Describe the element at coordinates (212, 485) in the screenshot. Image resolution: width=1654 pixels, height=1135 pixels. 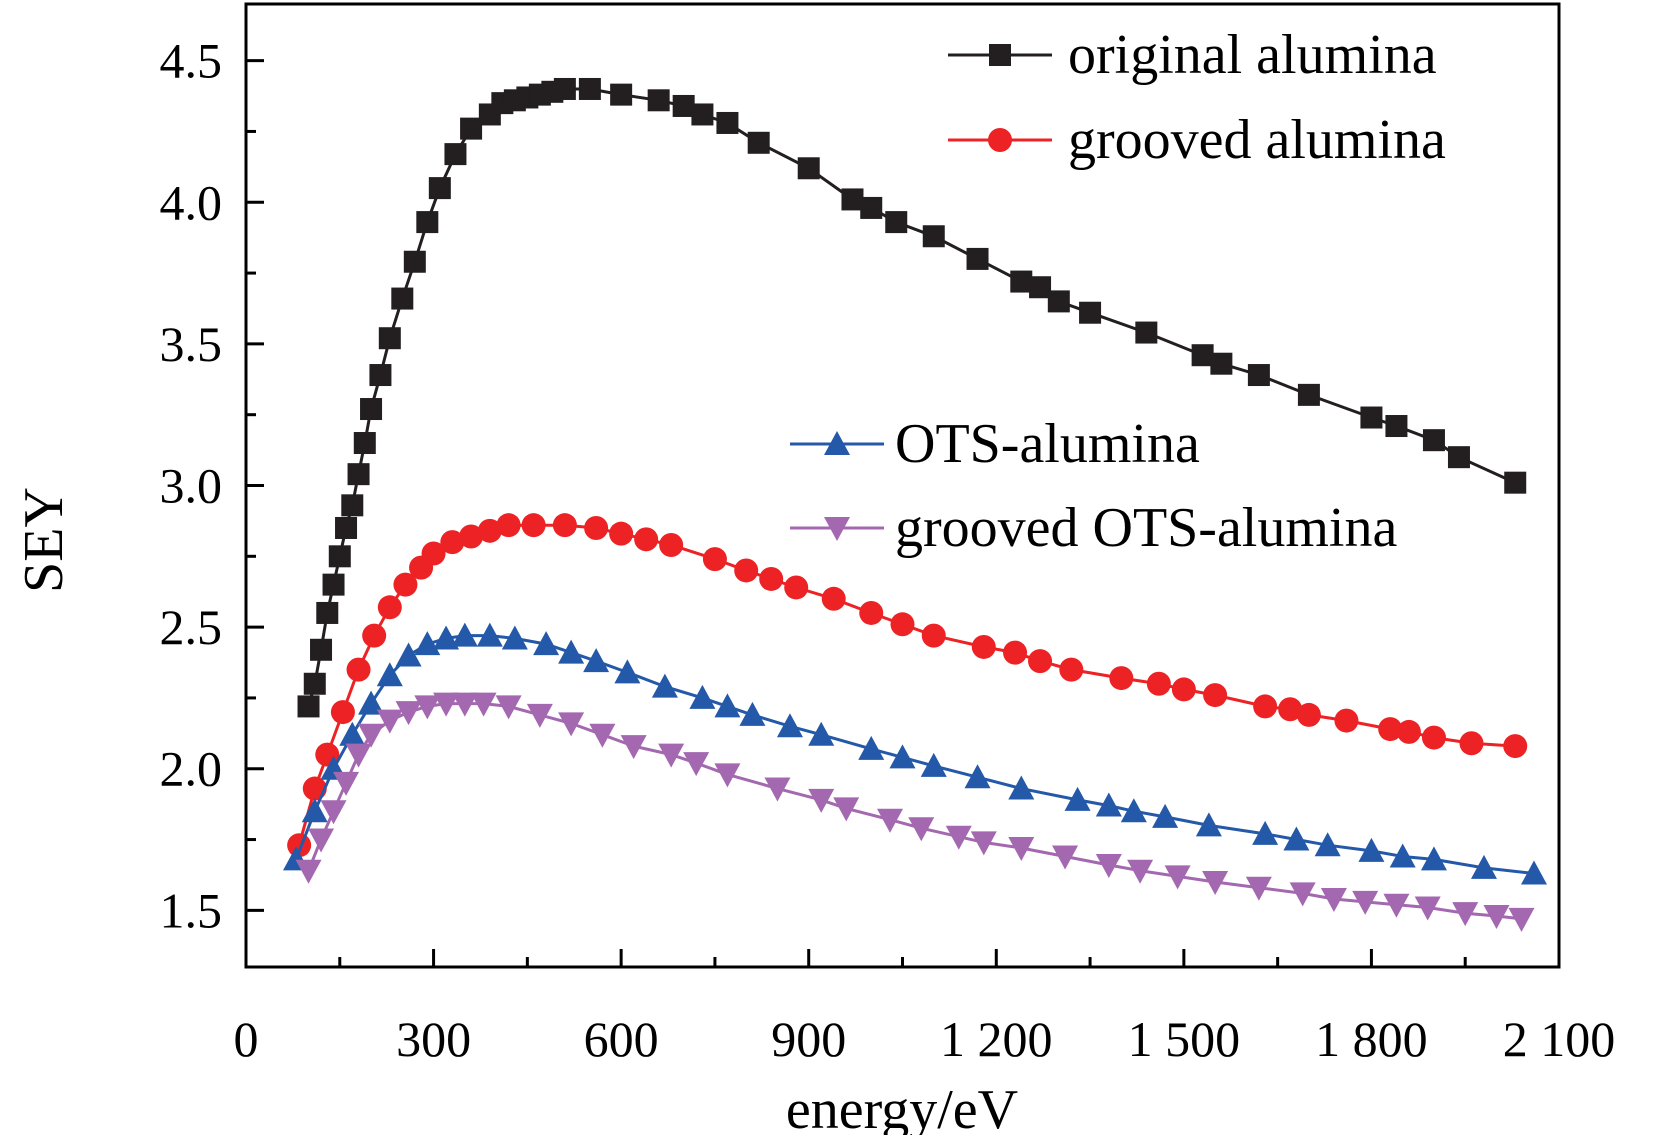
I see `y-axis: 1.5 2.0 2.5 3.0 3.5 4.0 4.5` at that location.